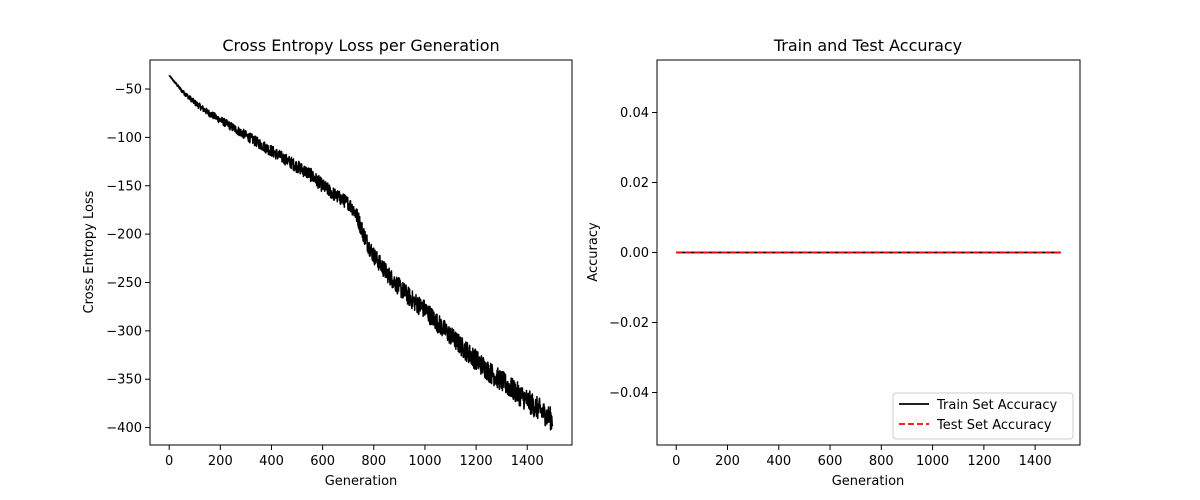  I want to click on loss-y-axis-label: Cross Entropy Loss, so click(89, 251).